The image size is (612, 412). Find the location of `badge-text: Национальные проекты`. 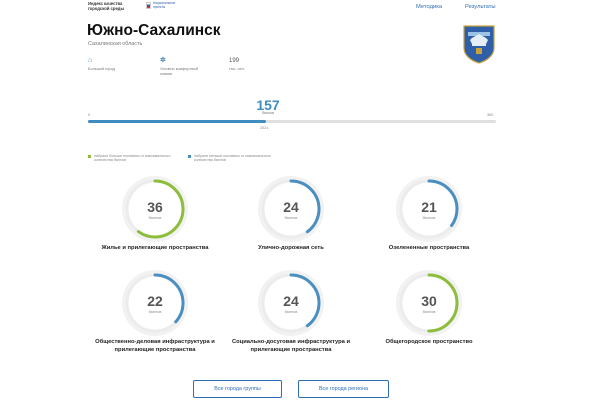

badge-text: Национальные проекты is located at coordinates (164, 5).